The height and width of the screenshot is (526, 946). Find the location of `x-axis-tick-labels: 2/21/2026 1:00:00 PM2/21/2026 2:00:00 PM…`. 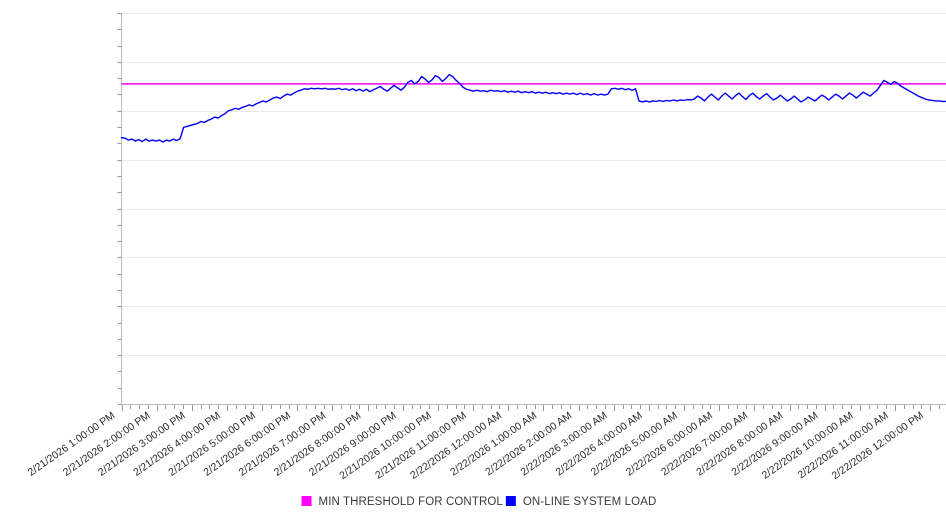

x-axis-tick-labels: 2/21/2026 1:00:00 PM2/21/2026 2:00:00 PM… is located at coordinates (476, 446).